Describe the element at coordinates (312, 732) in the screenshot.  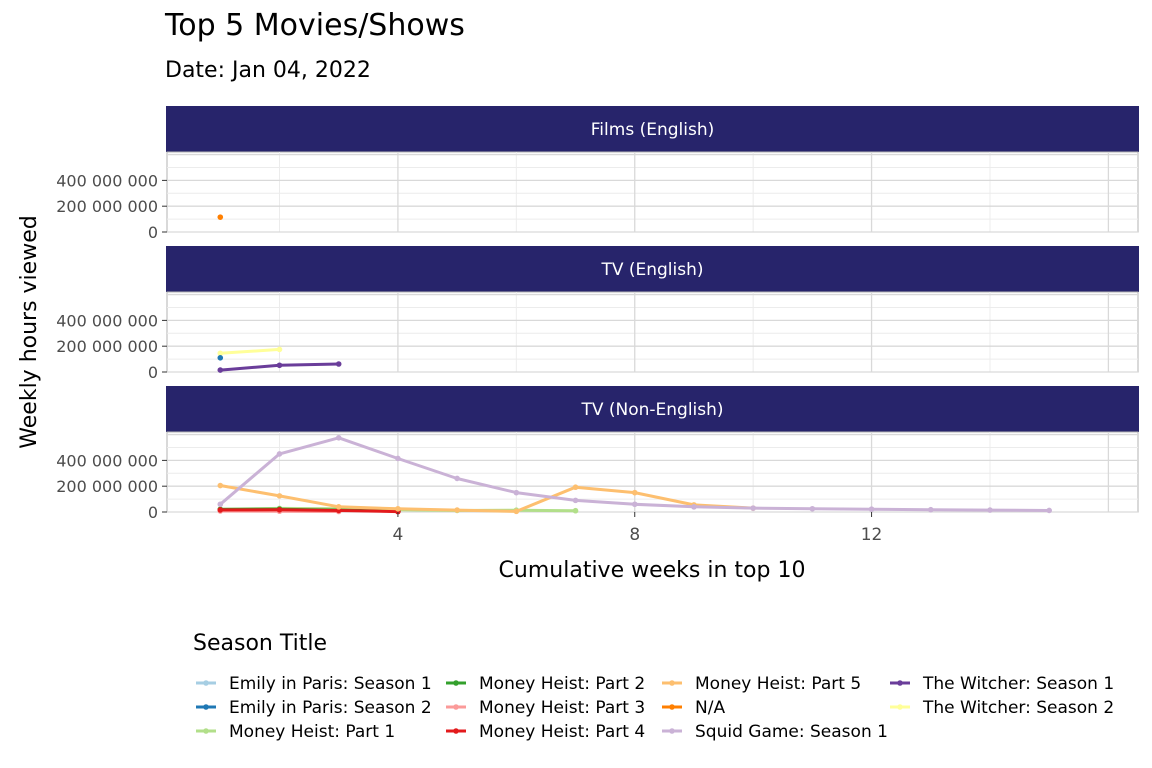
I see `legend-label: Money Heist: Part 1` at that location.